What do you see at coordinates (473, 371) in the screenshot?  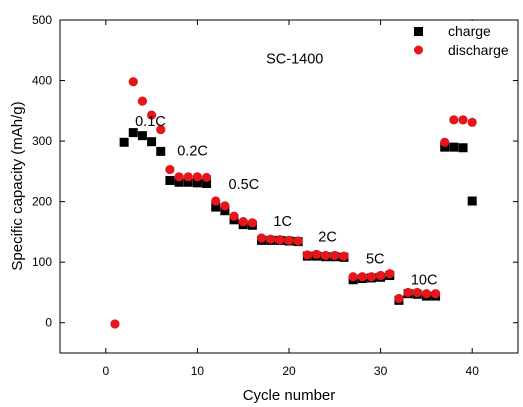 I see `x-tick-label: 40` at bounding box center [473, 371].